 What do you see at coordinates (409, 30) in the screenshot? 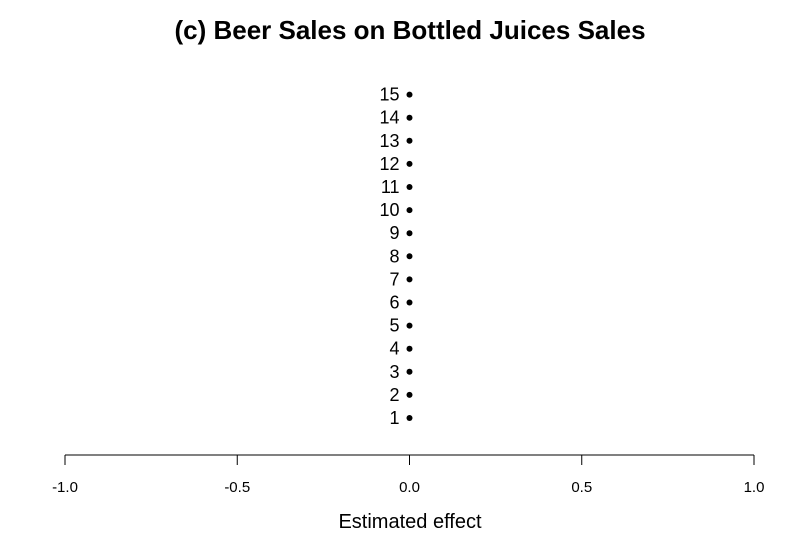
I see `chart-title: (c) Beer Sales on Bottled Juices Sales` at bounding box center [409, 30].